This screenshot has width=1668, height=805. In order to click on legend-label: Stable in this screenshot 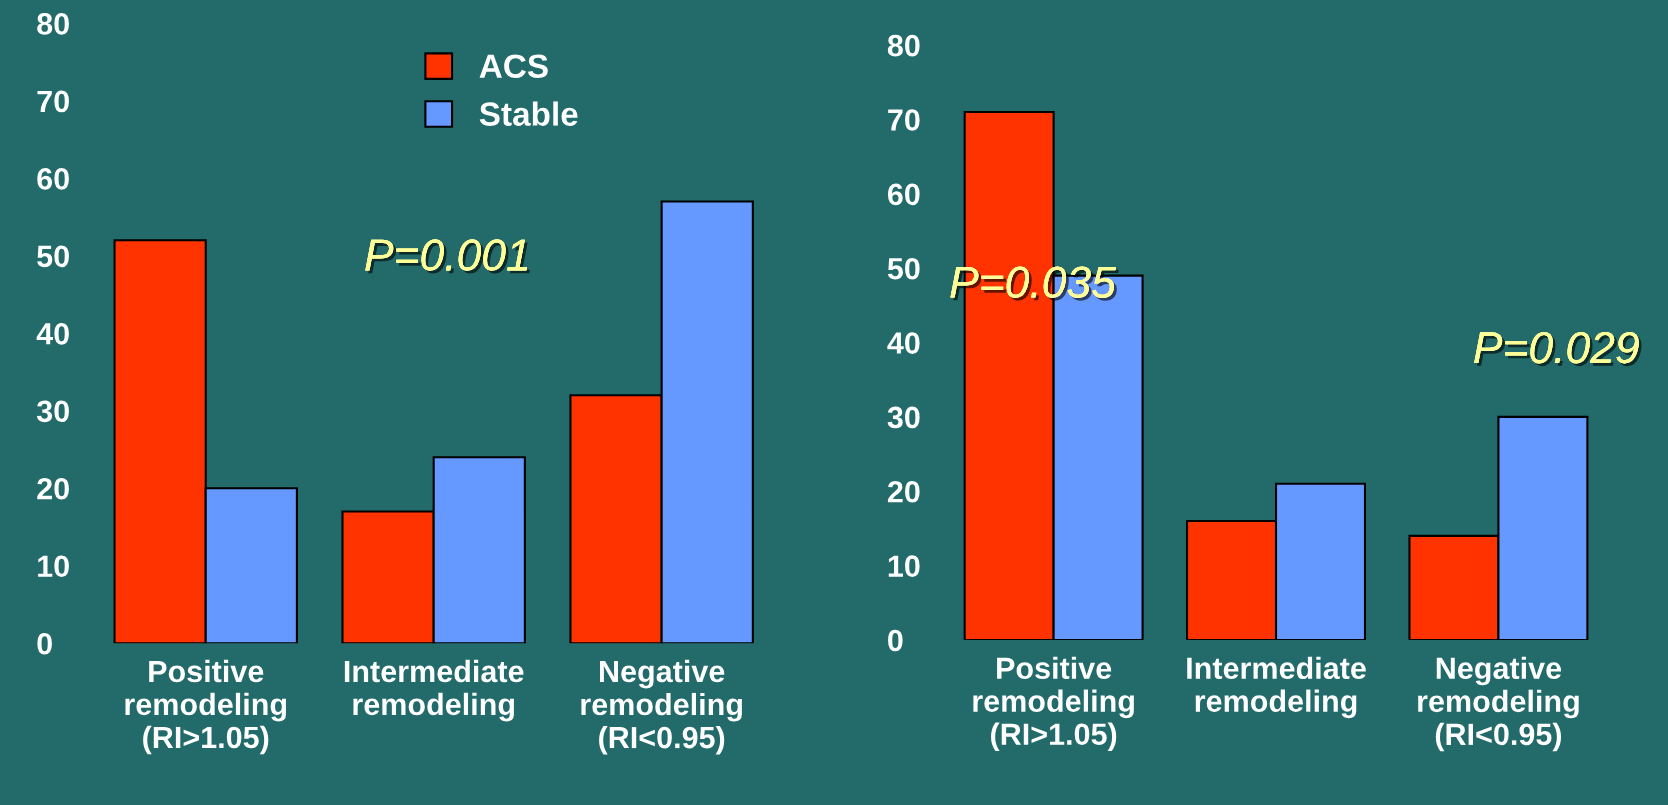, I will do `click(528, 113)`.